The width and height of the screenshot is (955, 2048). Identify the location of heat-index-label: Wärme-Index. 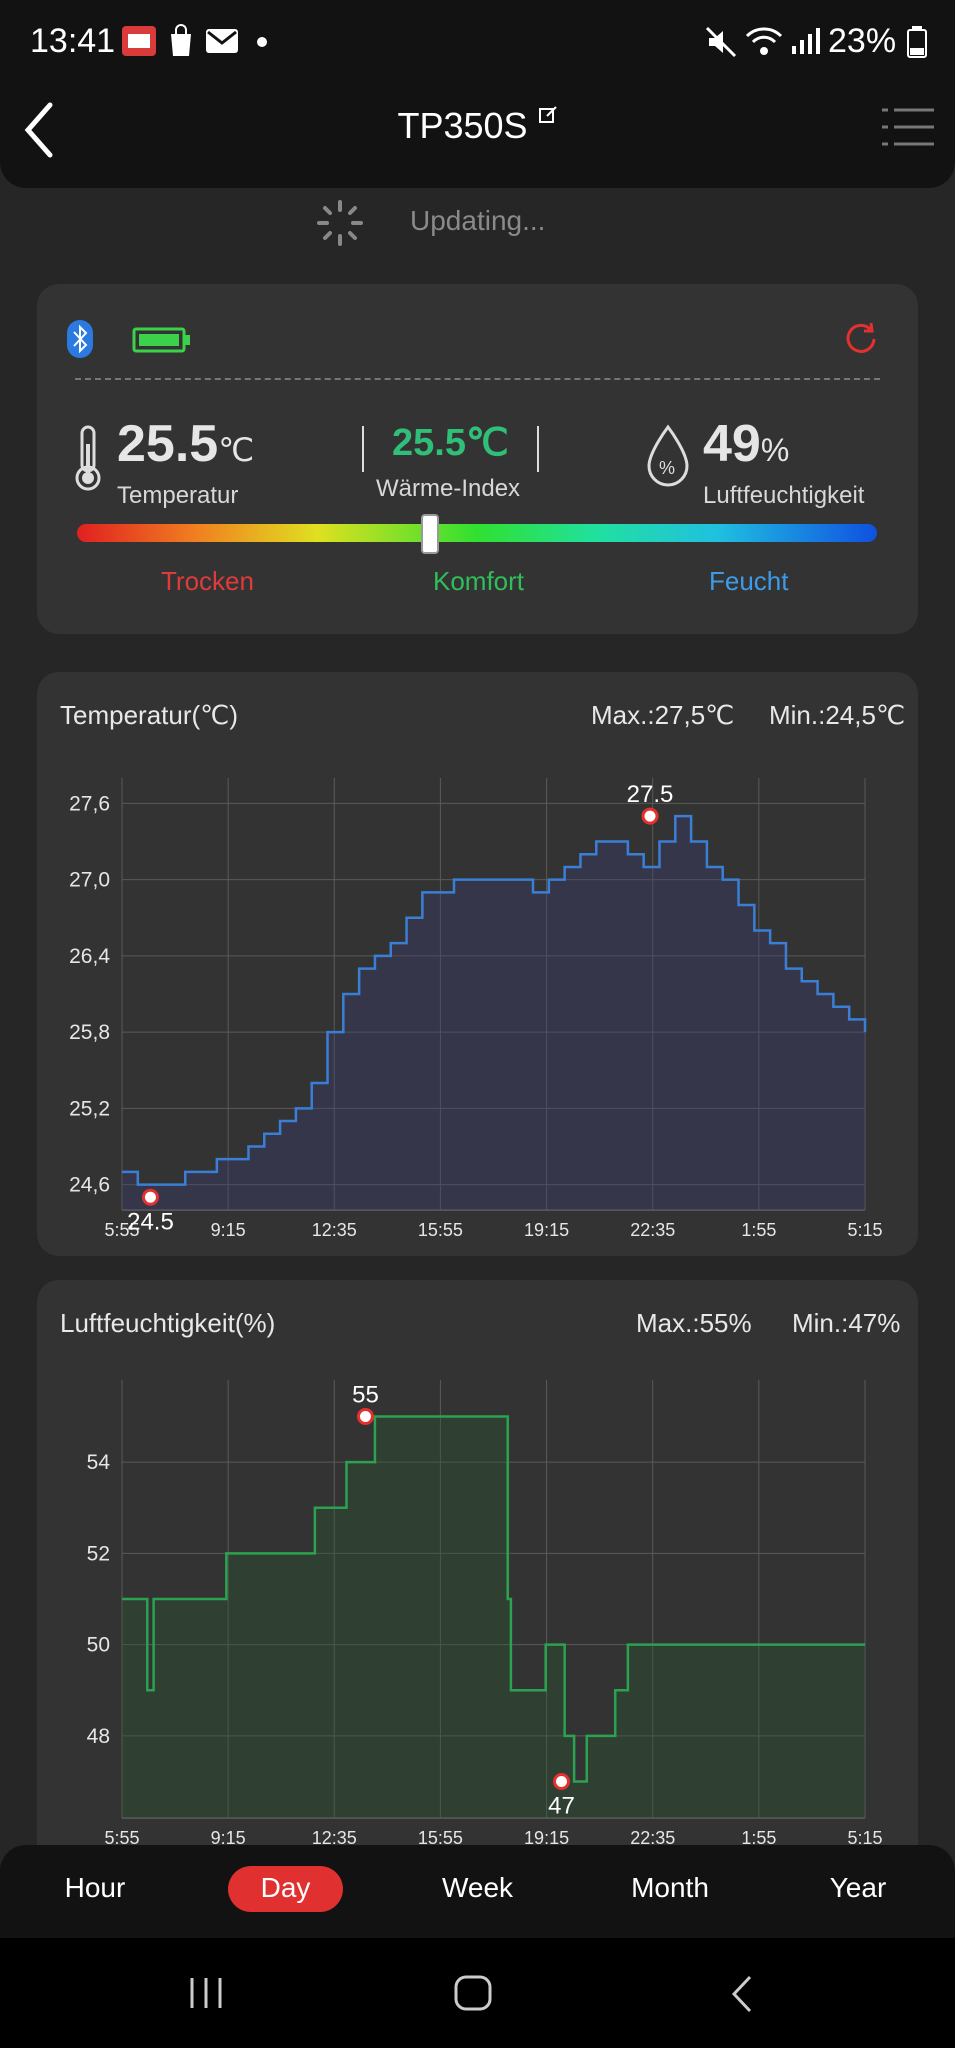
(448, 488).